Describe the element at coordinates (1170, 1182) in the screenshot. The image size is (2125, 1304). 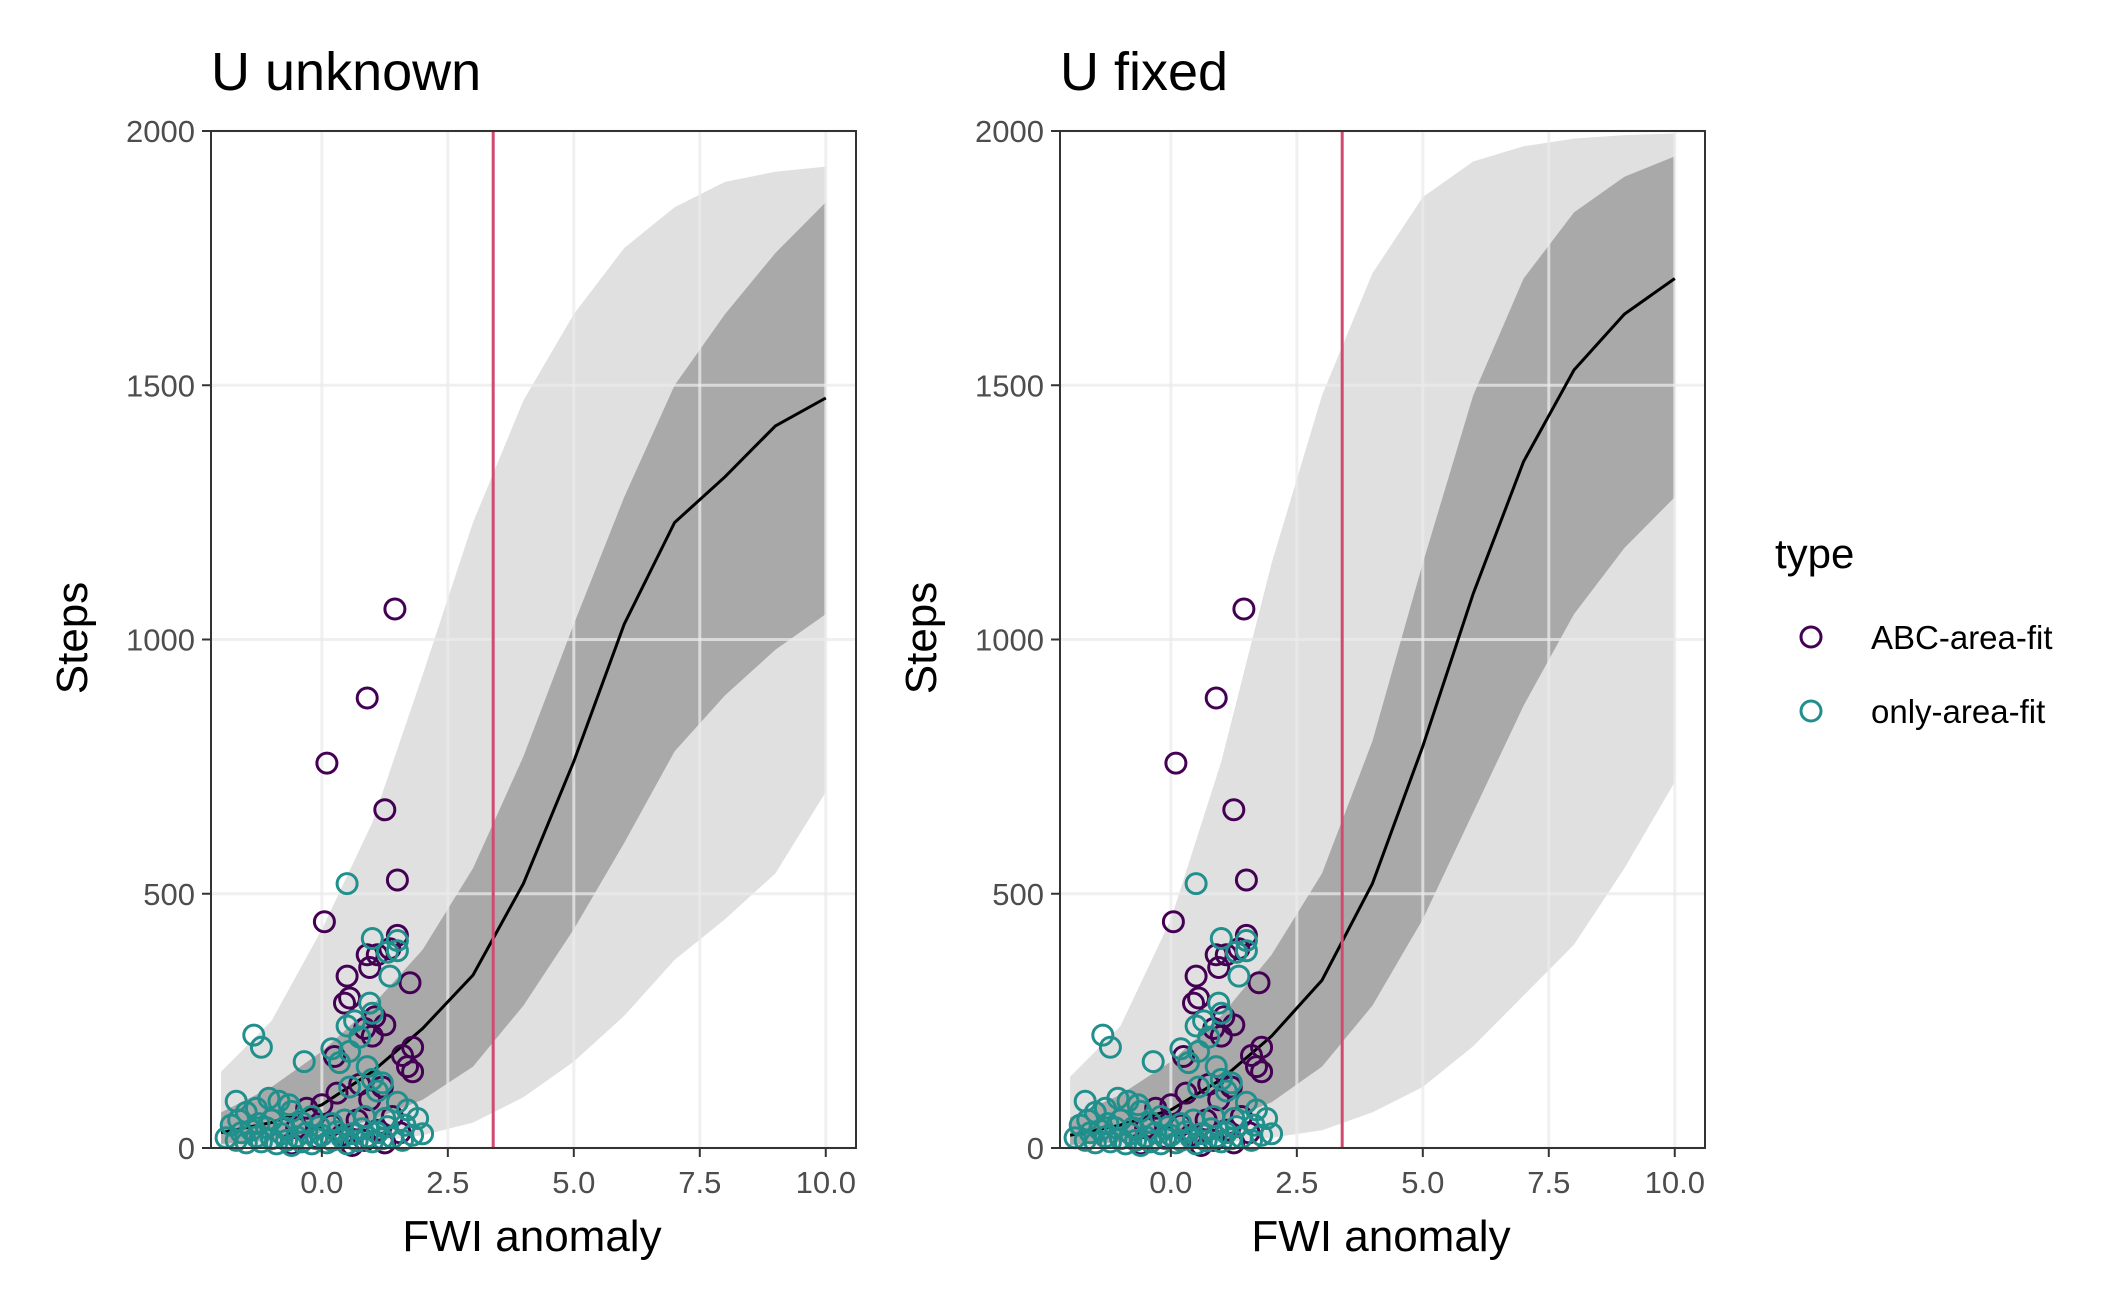
I see `x-tick-label: 0.0` at that location.